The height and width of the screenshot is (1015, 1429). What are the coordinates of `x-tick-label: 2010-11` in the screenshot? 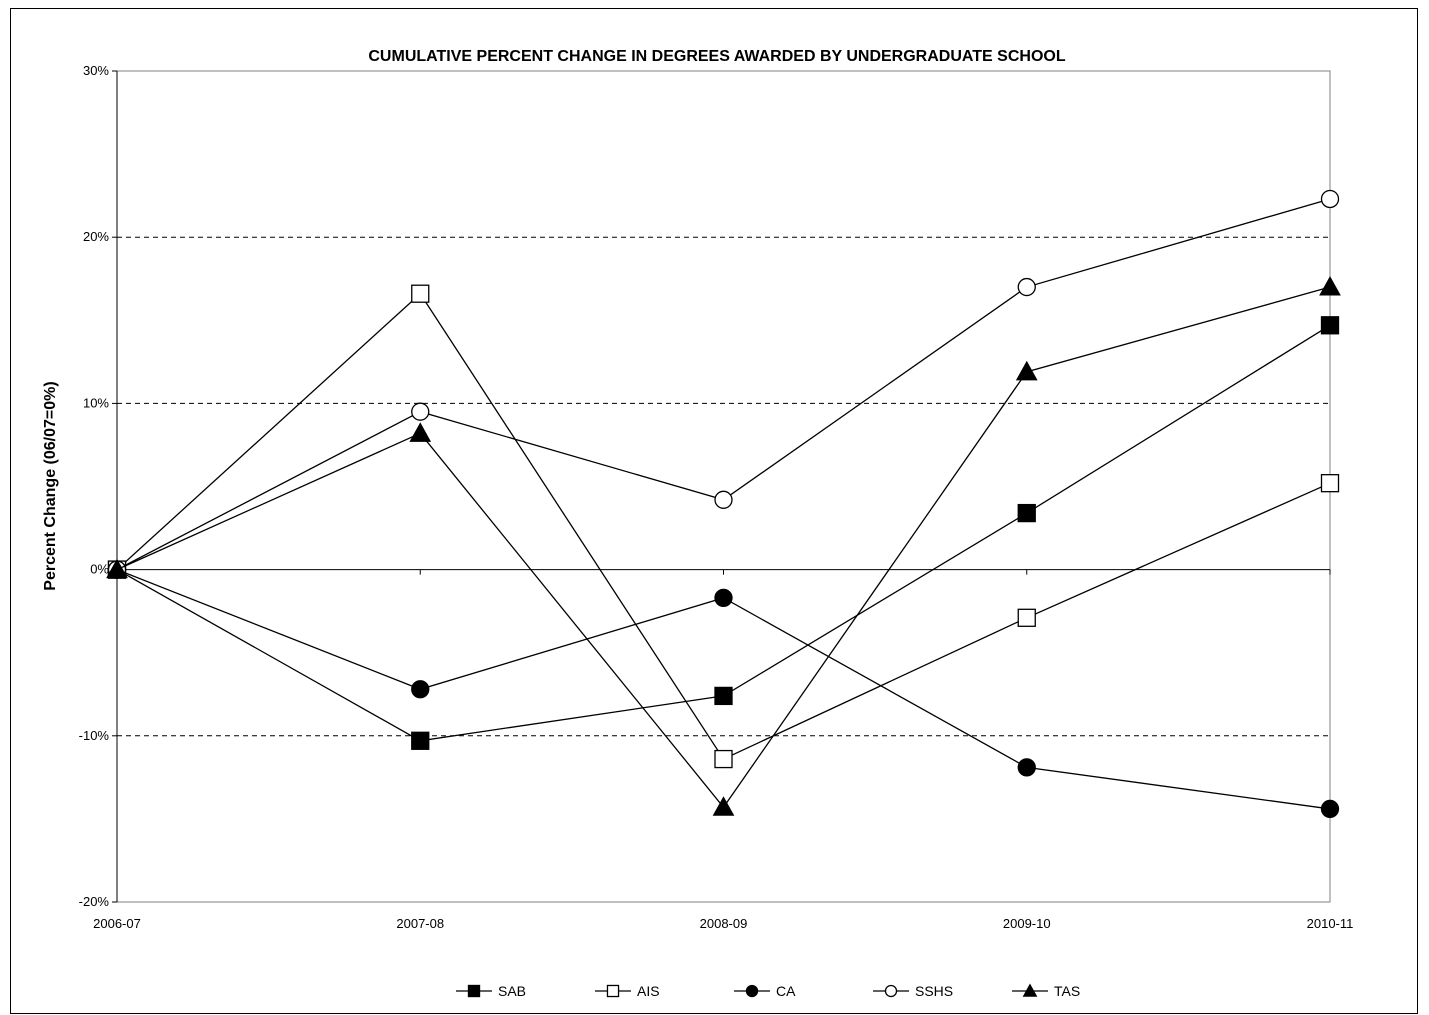 It's located at (1330, 923).